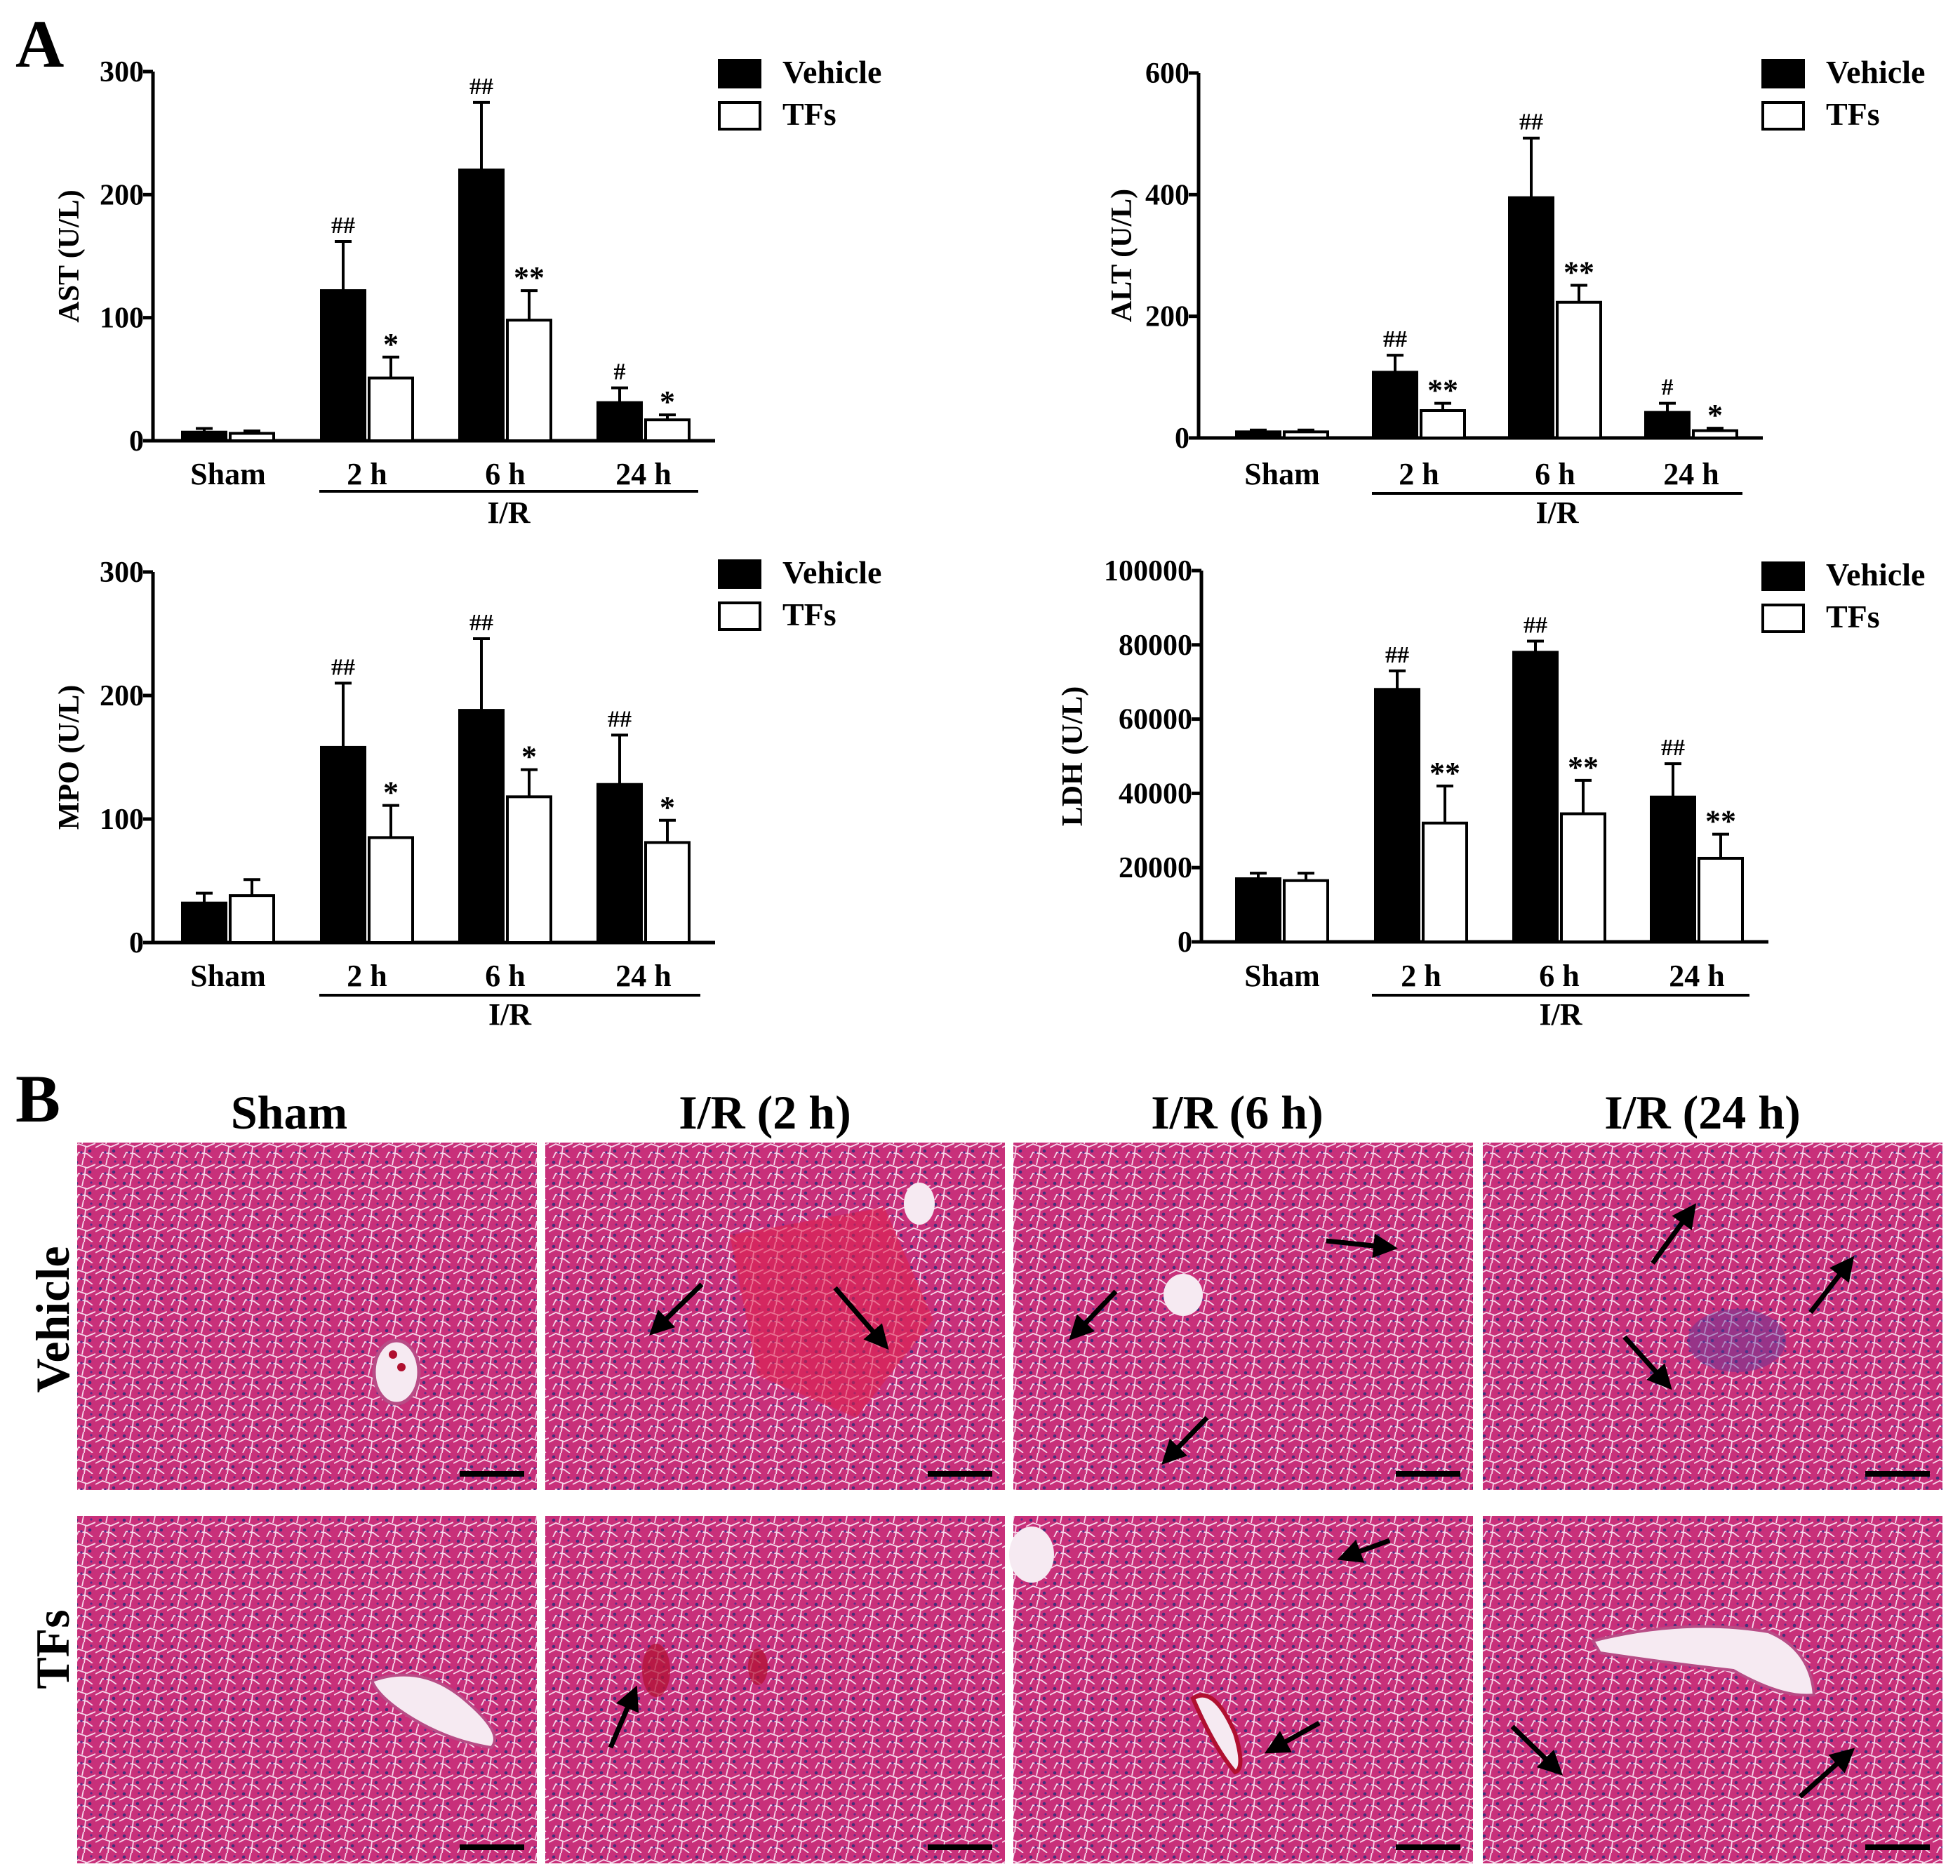  What do you see at coordinates (52, 1319) in the screenshot?
I see `row-title-vehicle: Vehicle` at bounding box center [52, 1319].